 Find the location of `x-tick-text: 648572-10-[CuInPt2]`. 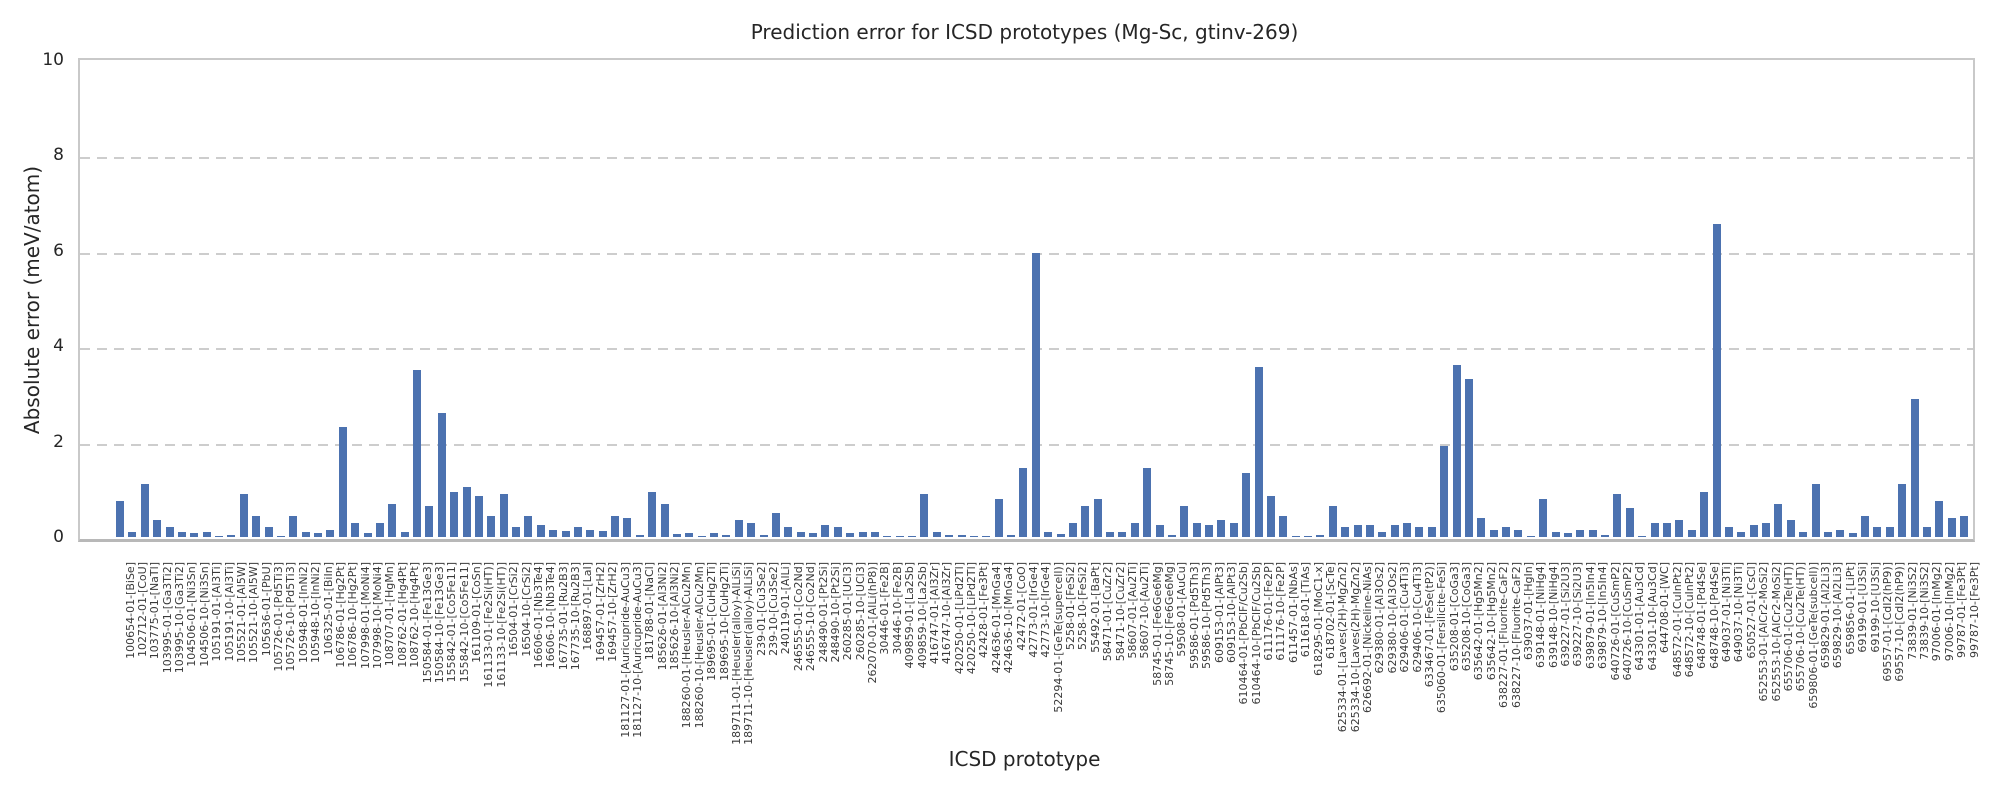

x-tick-text: 648572-10-[CuInPt2] is located at coordinates (1689, 620).